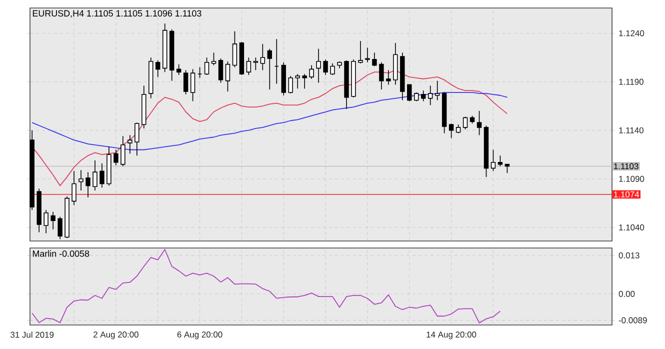 The width and height of the screenshot is (665, 349). Describe the element at coordinates (632, 320) in the screenshot. I see `y-tick-label: -0.0089` at that location.